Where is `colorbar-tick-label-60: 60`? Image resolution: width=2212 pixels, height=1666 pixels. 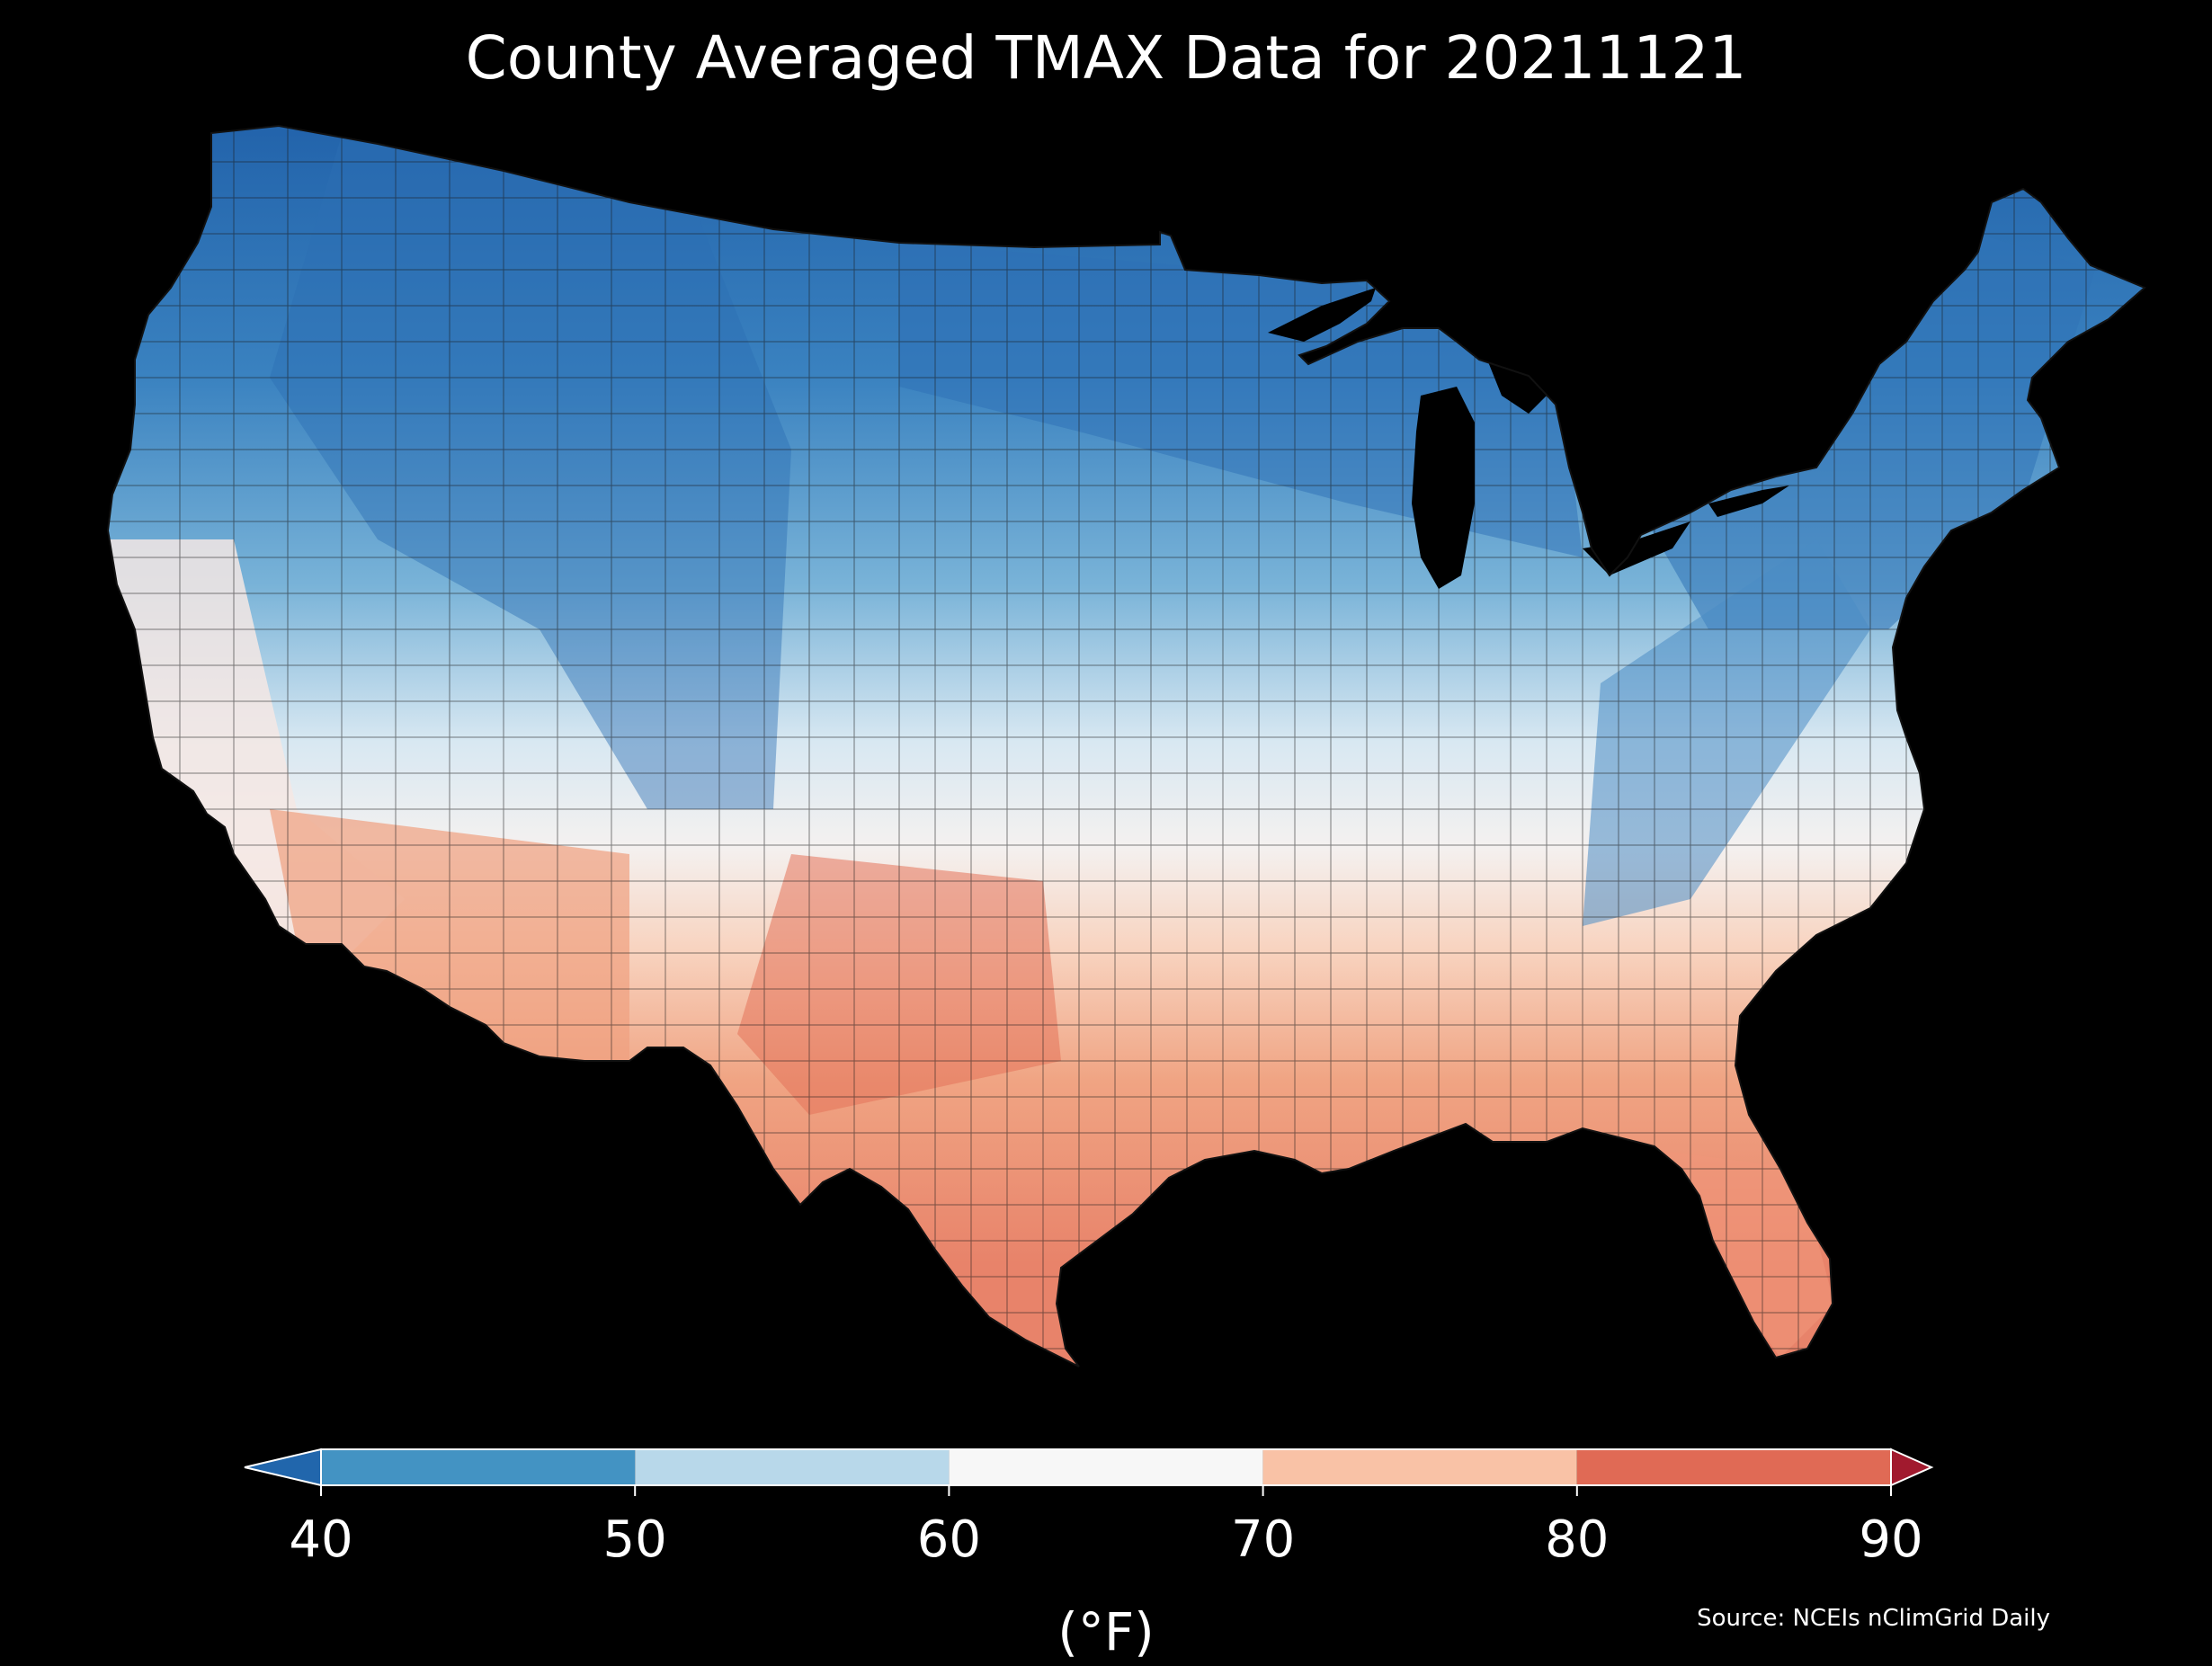
colorbar-tick-label-60: 60 is located at coordinates (949, 1540).